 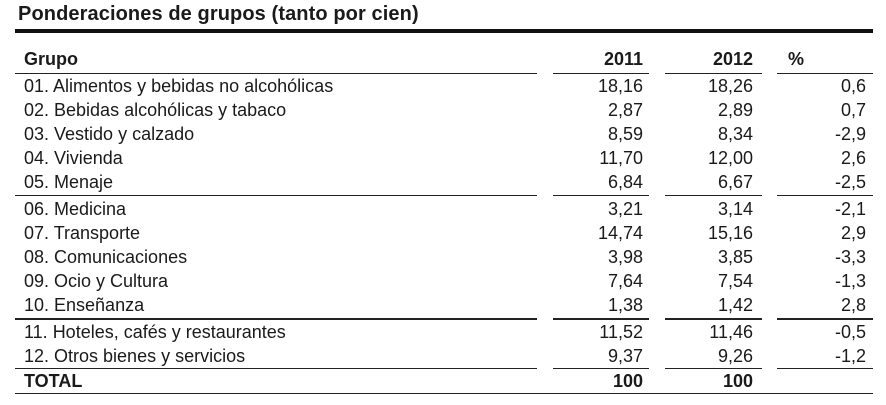 I want to click on value-pct: 2,9, so click(x=853, y=233).